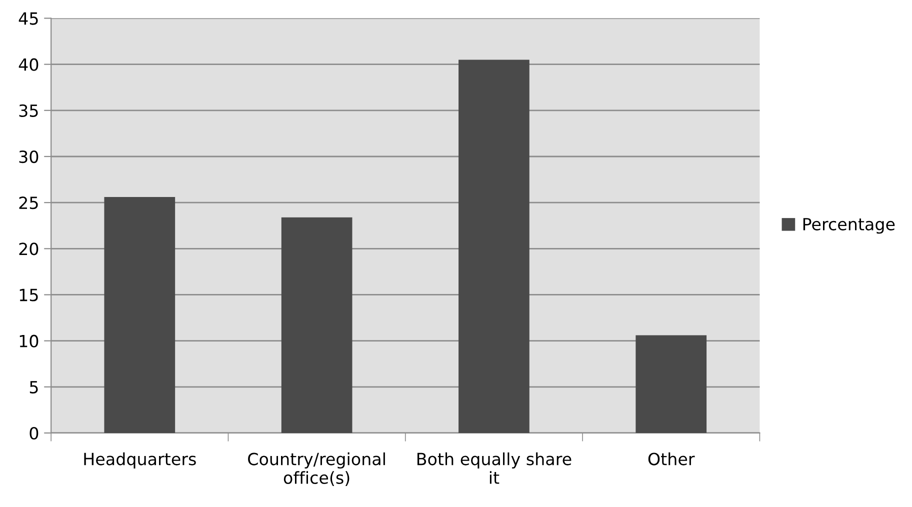  What do you see at coordinates (671, 459) in the screenshot?
I see `x-tick-label: Other` at bounding box center [671, 459].